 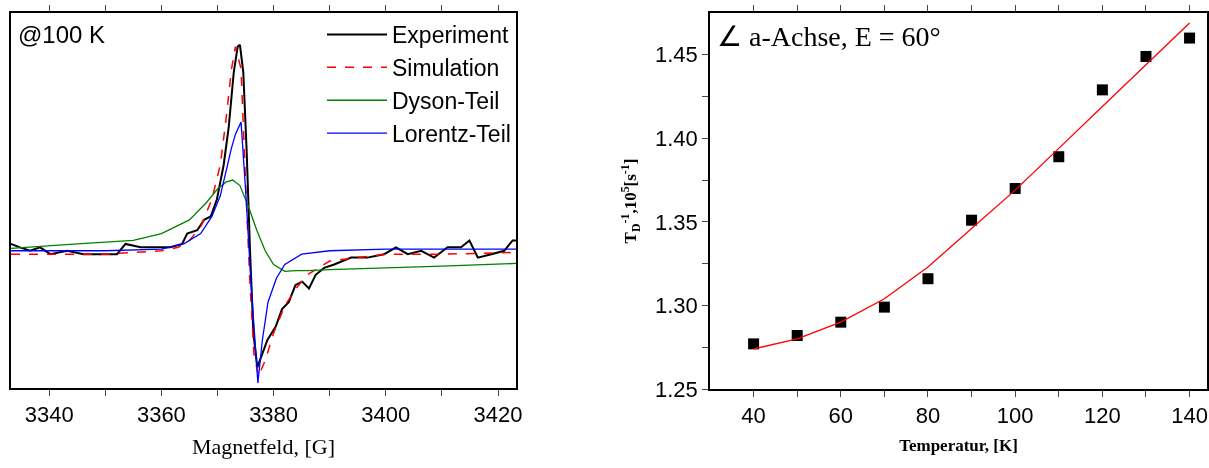 I want to click on y-tick-label: 1.35, so click(x=676, y=222).